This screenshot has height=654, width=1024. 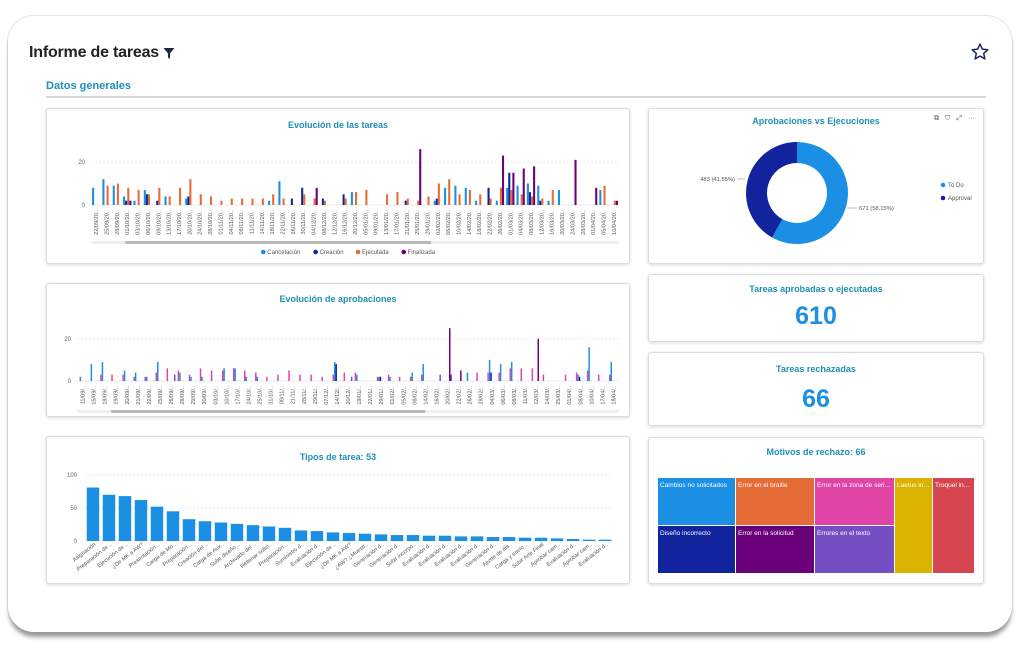 What do you see at coordinates (327, 395) in the screenshot?
I see `x-tick-label: 07/12/..` at bounding box center [327, 395].